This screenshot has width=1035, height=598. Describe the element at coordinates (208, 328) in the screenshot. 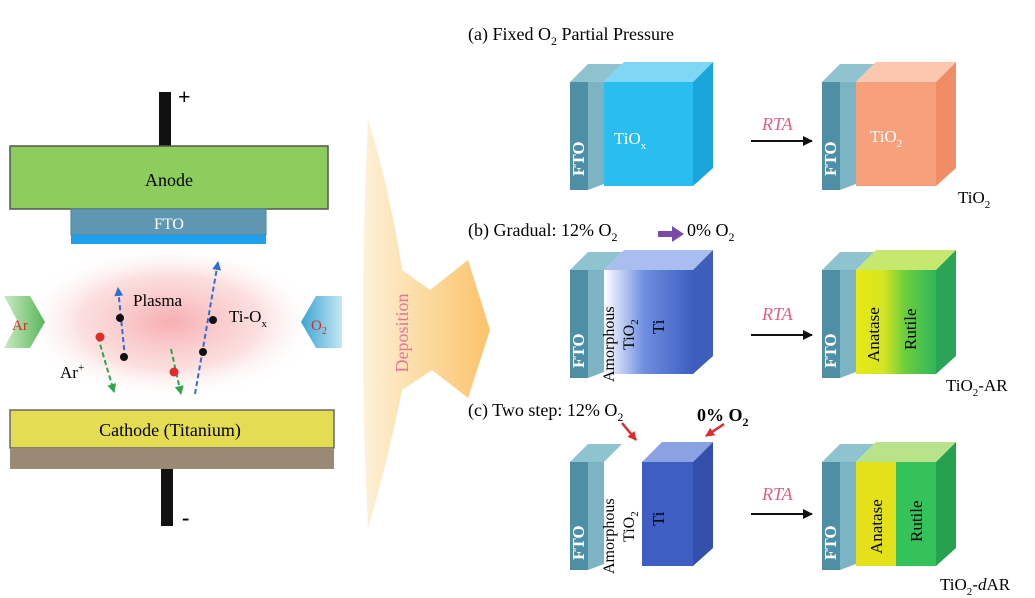

I see `tiox-trail` at that location.